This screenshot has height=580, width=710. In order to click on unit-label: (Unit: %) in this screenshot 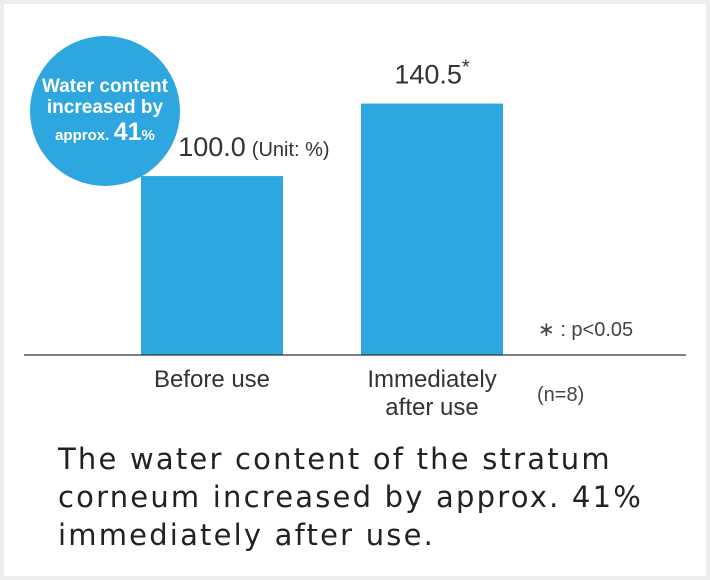, I will do `click(291, 150)`.